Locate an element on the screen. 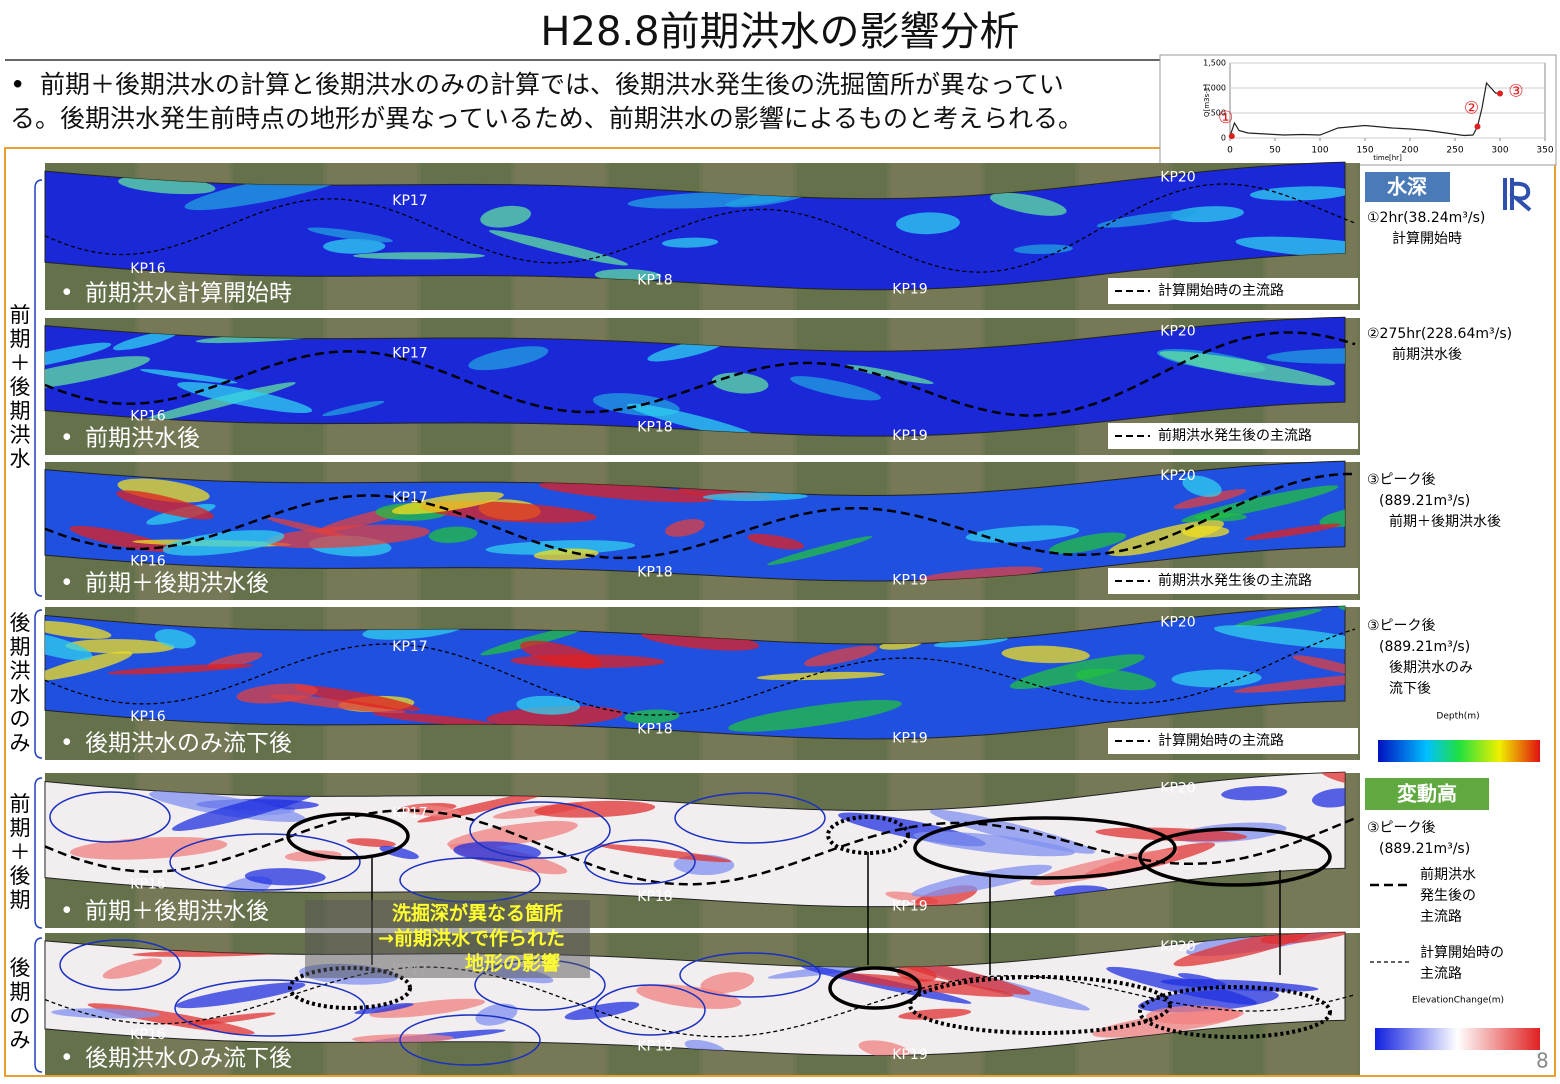  kp-label: KP18 is located at coordinates (654, 897).